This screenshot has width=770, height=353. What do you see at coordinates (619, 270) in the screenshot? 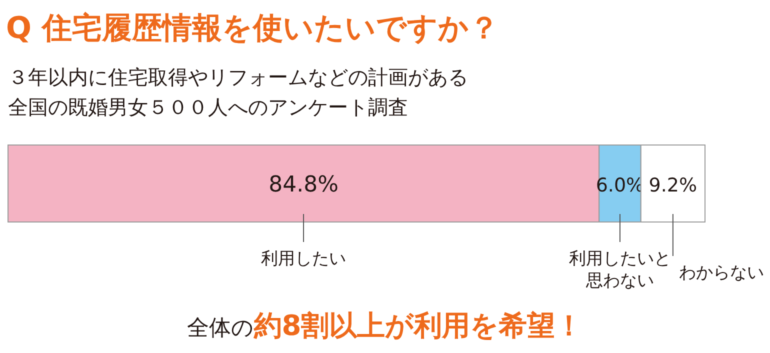
I see `text: 利用したいと思わない` at bounding box center [619, 270].